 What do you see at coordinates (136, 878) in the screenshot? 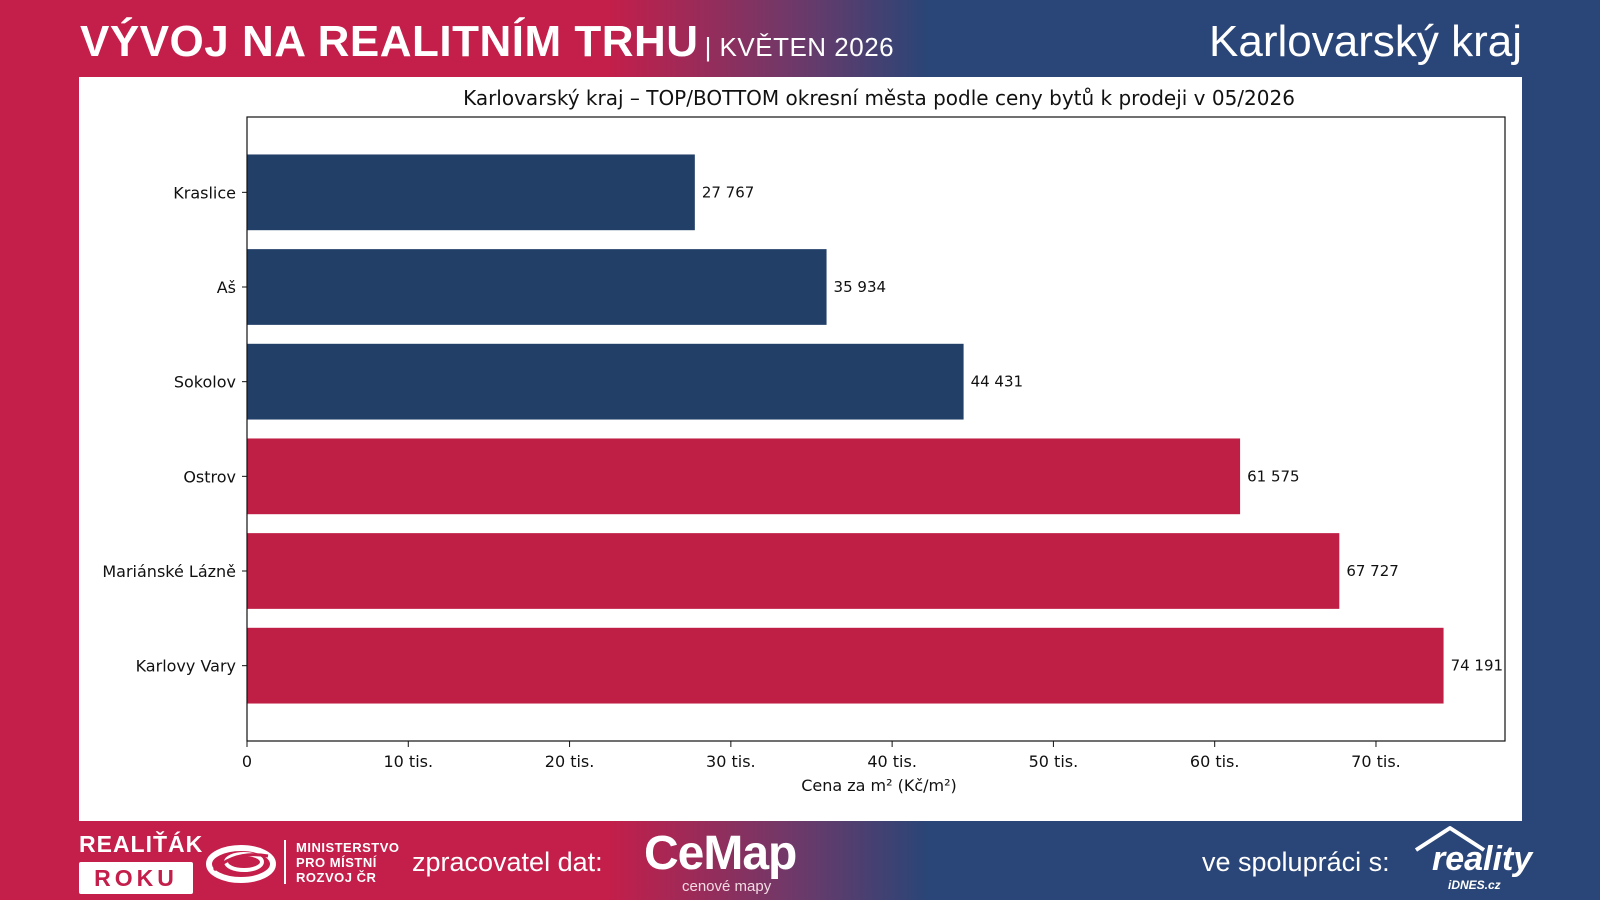
I see `brand-roku: ROKU` at bounding box center [136, 878].